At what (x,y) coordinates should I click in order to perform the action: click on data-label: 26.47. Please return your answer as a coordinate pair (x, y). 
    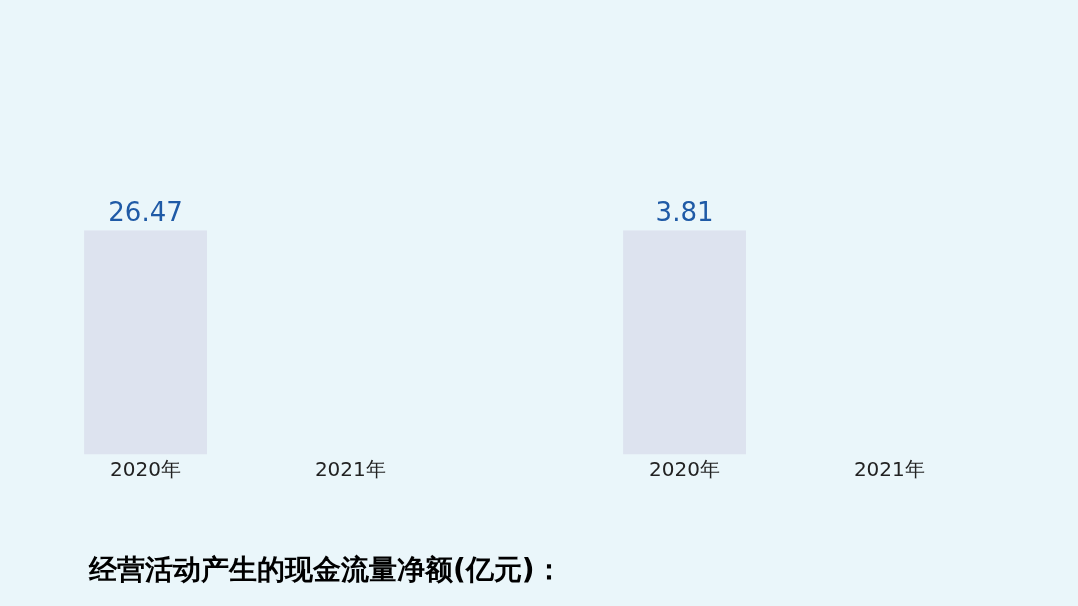
    Looking at the image, I should click on (145, 212).